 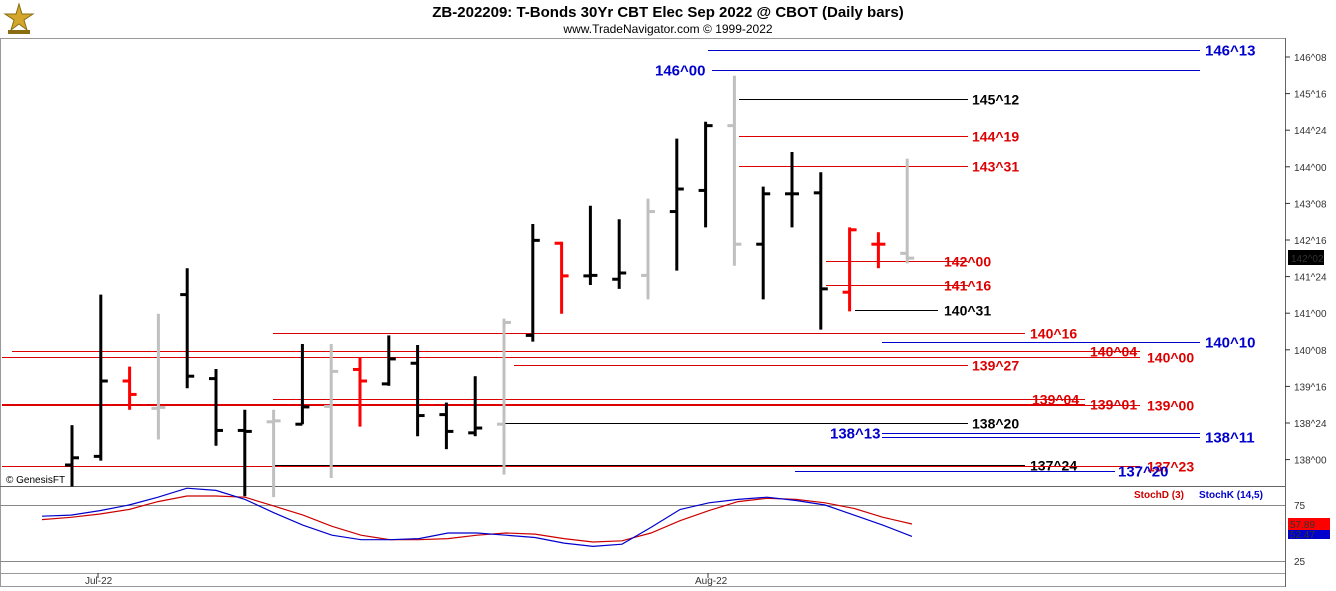 I want to click on level-label: 143^31, so click(x=995, y=167).